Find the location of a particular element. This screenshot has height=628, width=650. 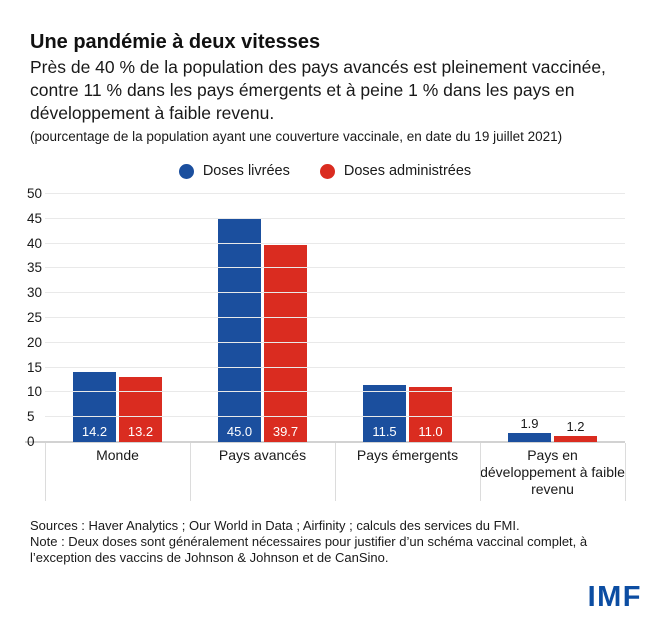

bar-group: 45.0 39.7 is located at coordinates (262, 318).